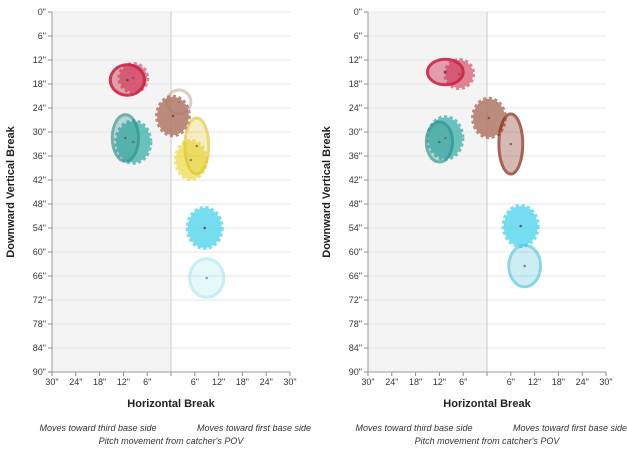 Image resolution: width=627 pixels, height=458 pixels. Describe the element at coordinates (111, 192) in the screenshot. I see `third-base-side-shade` at that location.